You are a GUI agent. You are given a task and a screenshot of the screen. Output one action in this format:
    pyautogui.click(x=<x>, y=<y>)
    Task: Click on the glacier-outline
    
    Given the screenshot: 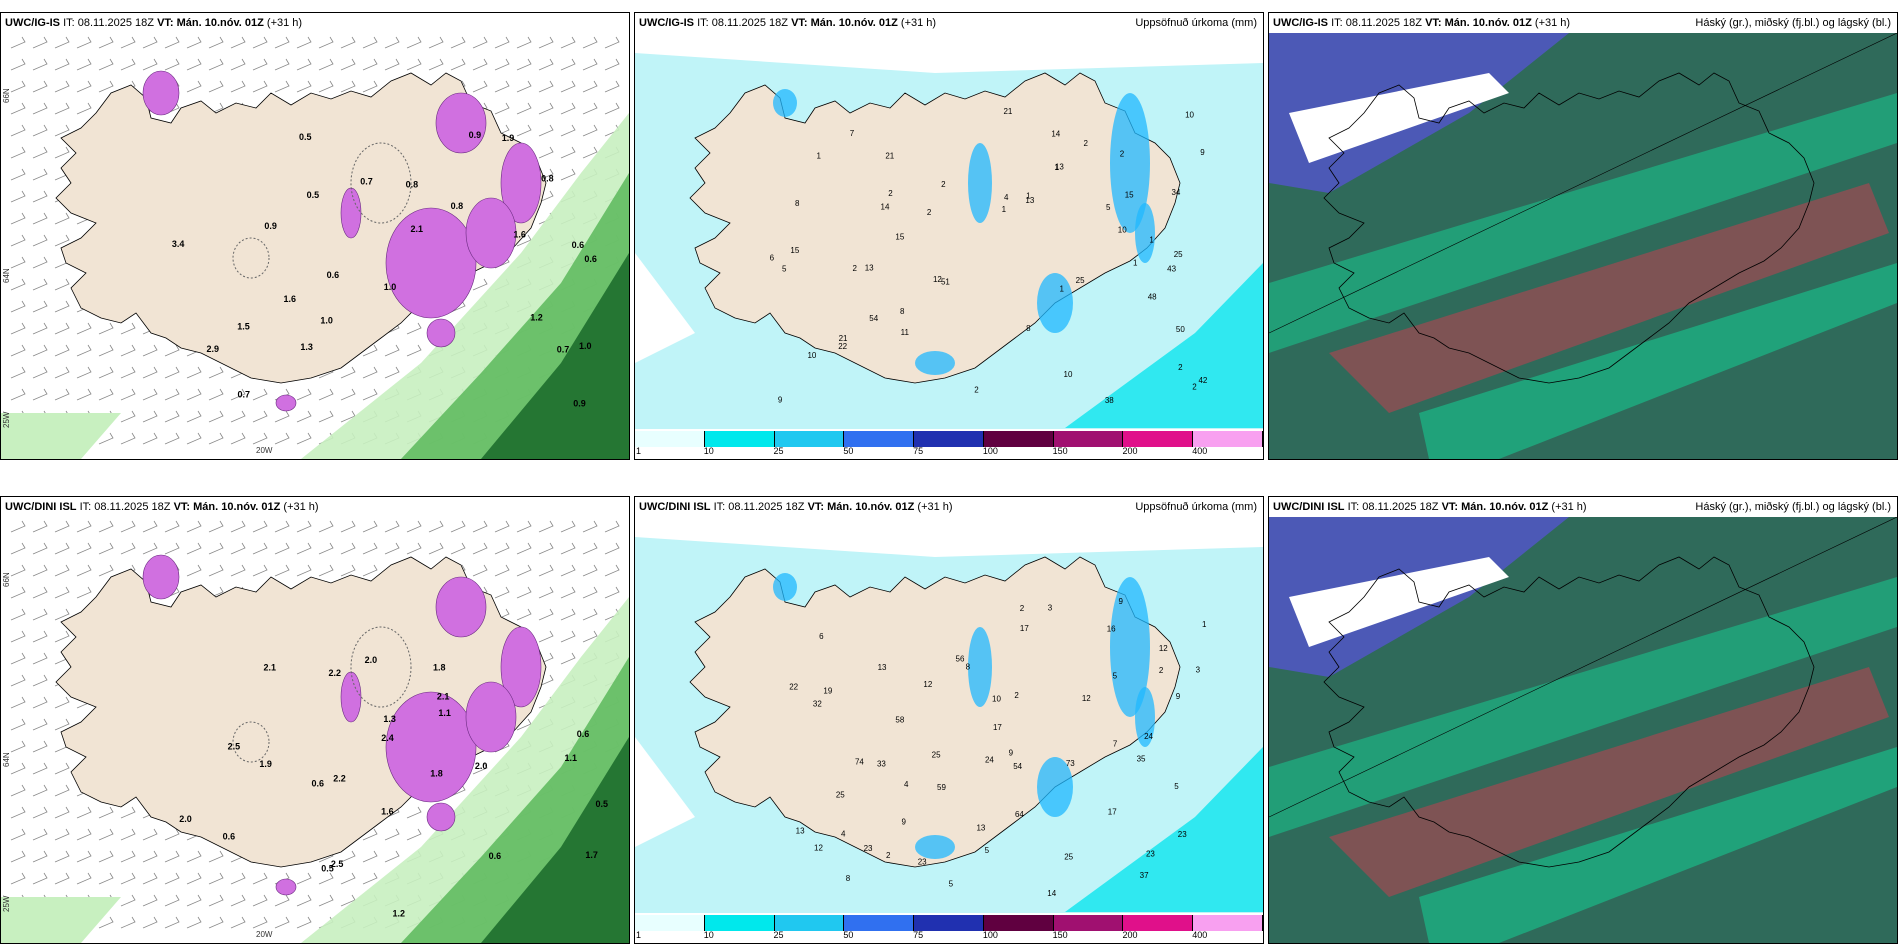 What is the action you would take?
    pyautogui.click(x=251, y=258)
    